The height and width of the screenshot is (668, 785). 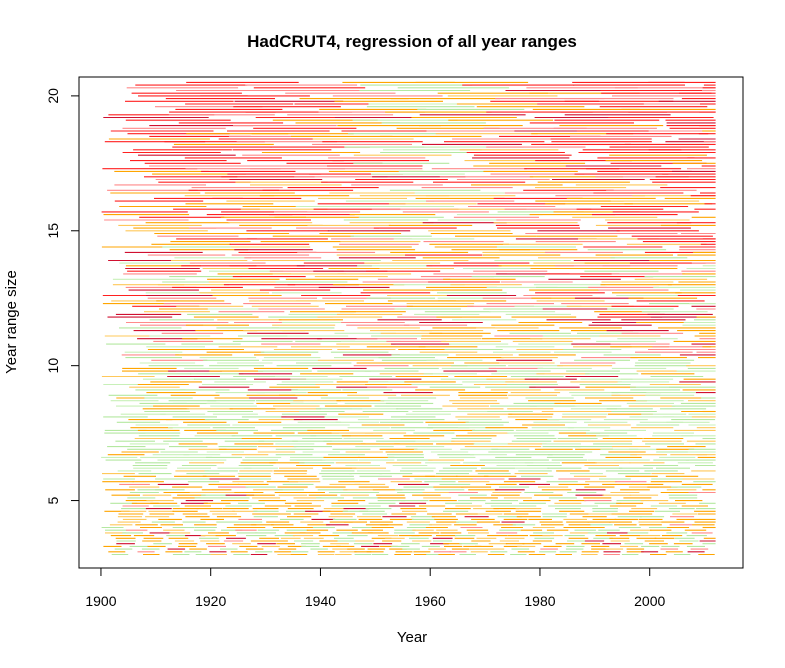 What do you see at coordinates (649, 601) in the screenshot?
I see `x-tick-label: 2000` at bounding box center [649, 601].